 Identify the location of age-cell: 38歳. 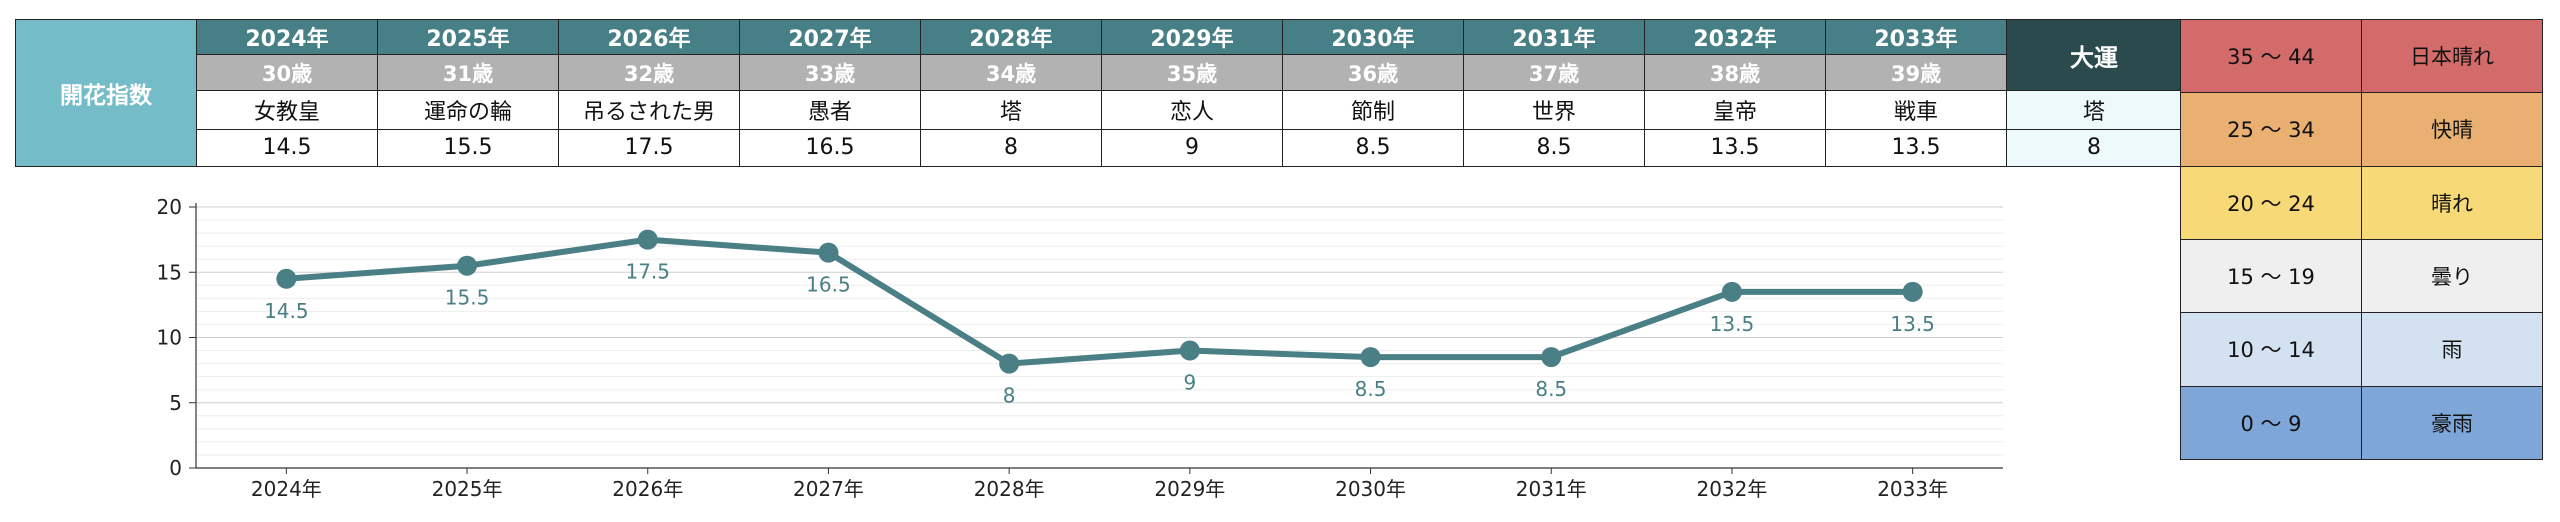
(1735, 73).